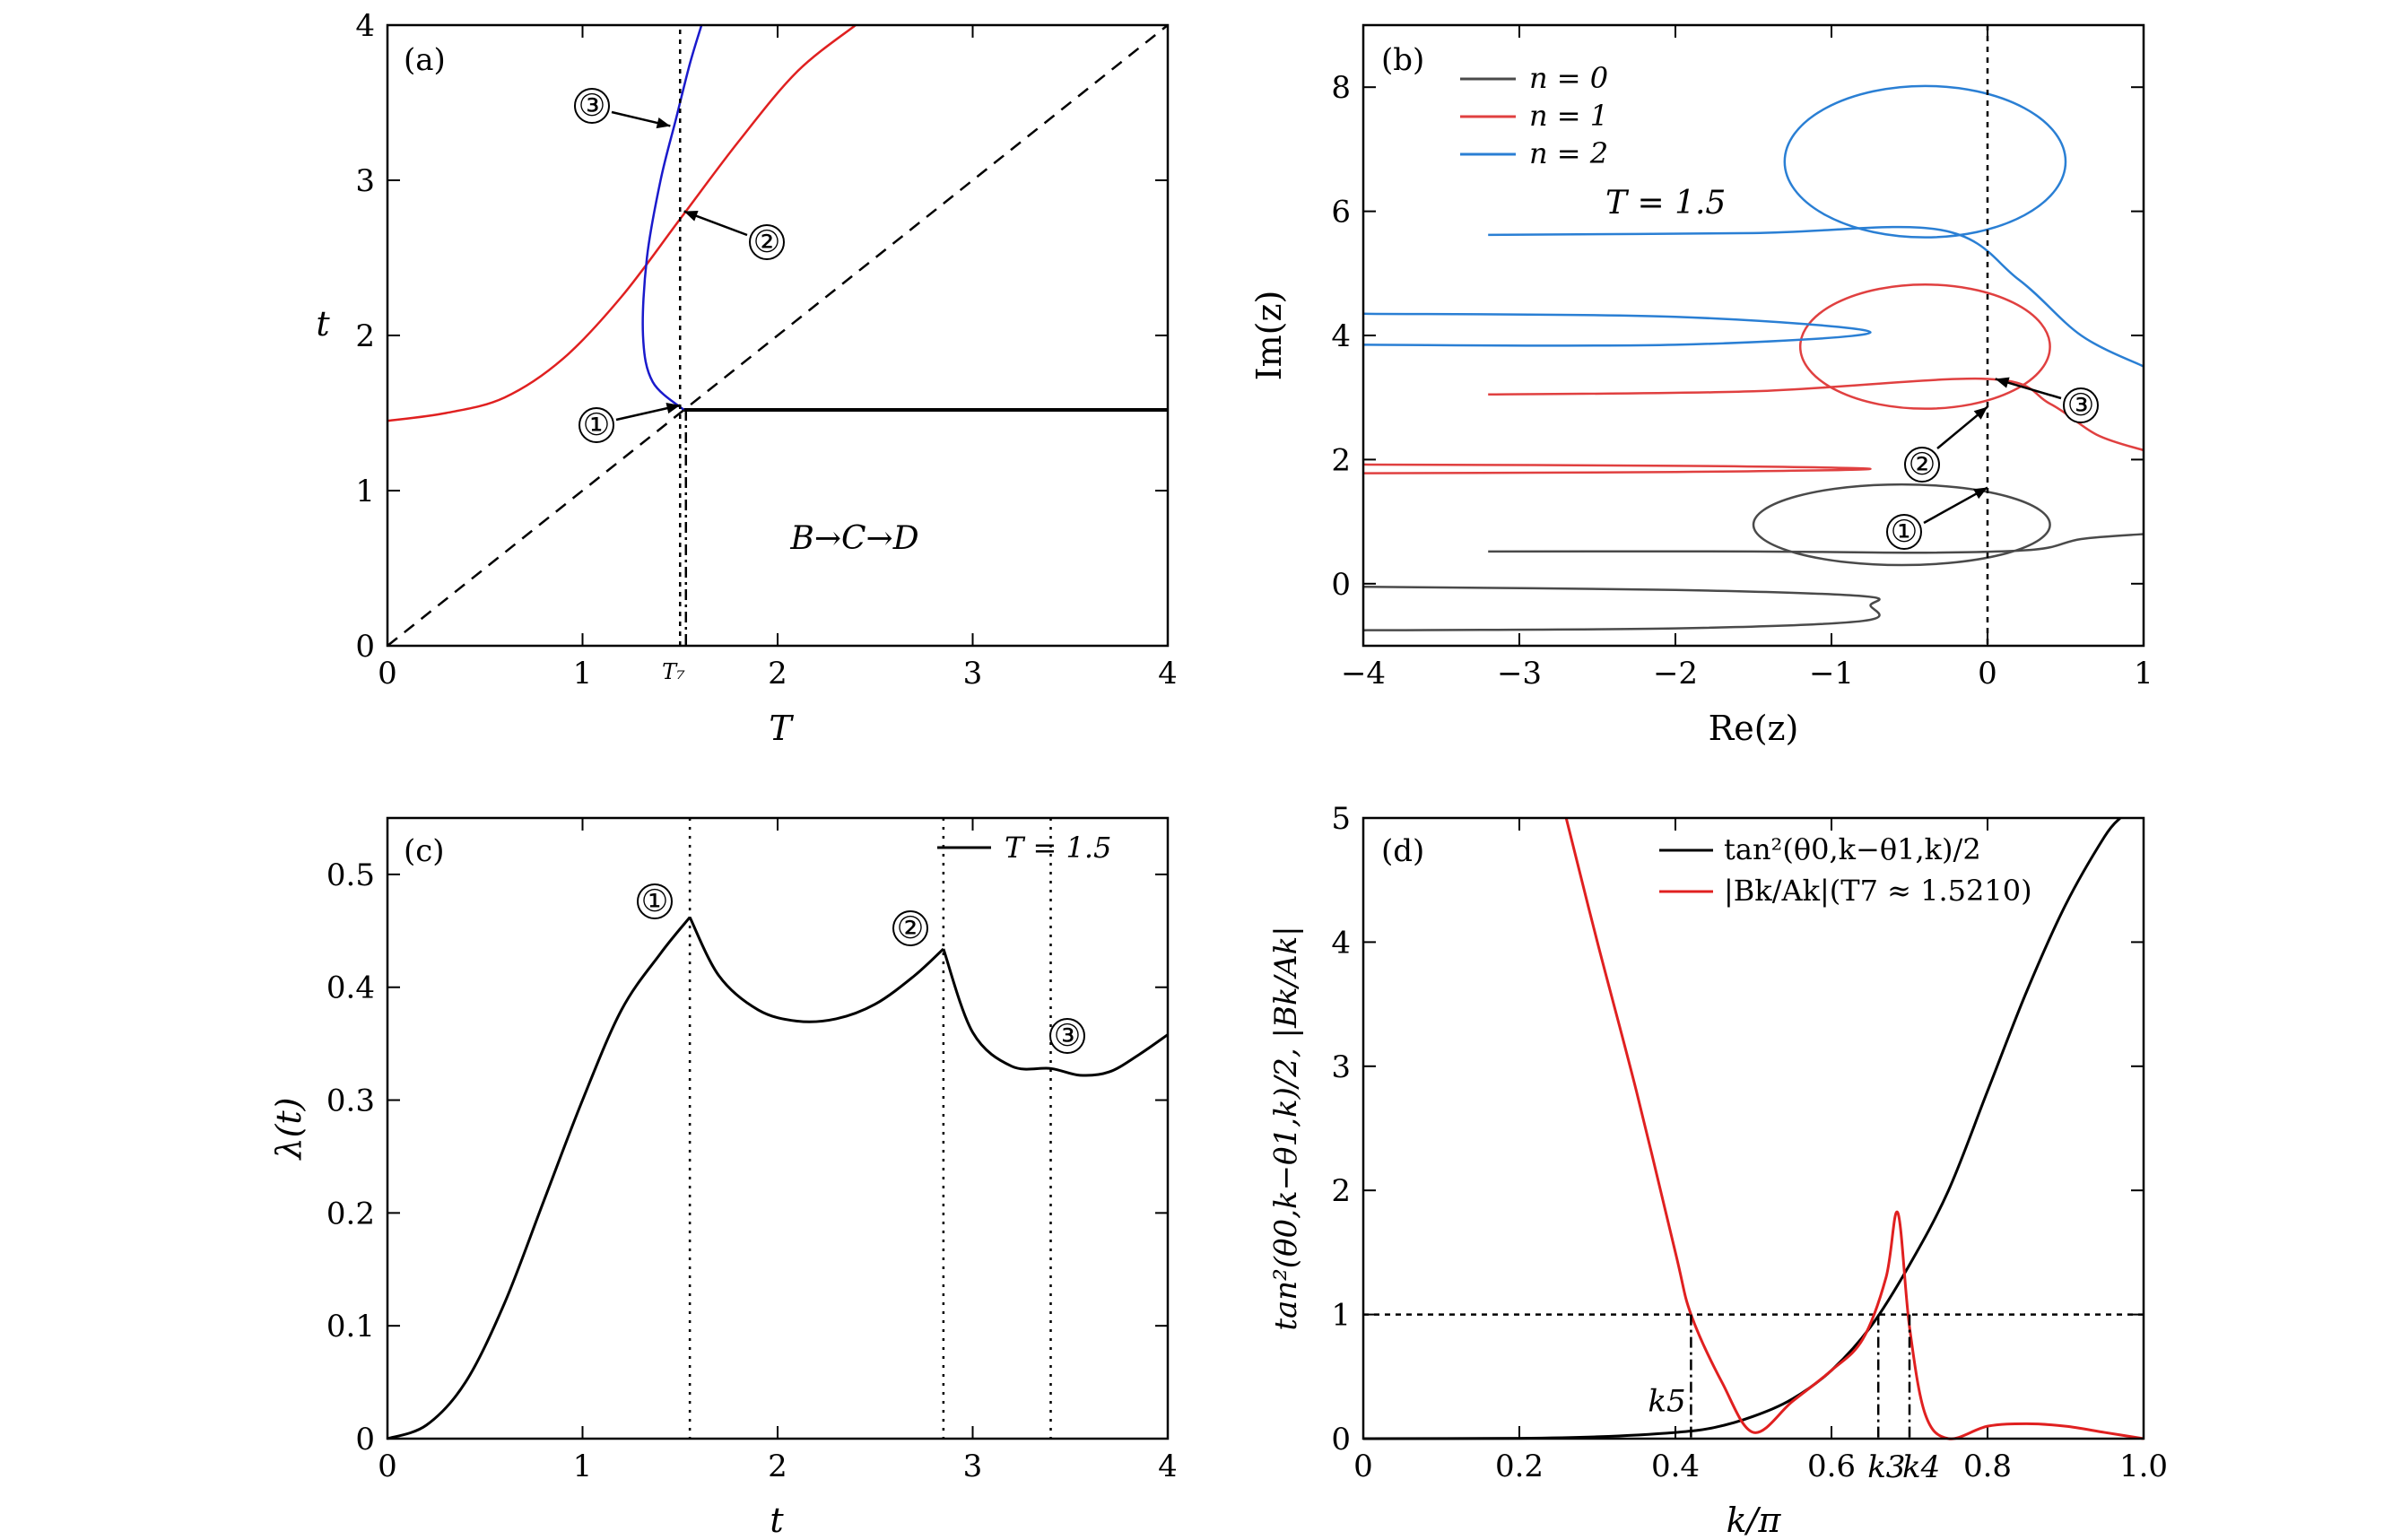 The height and width of the screenshot is (1540, 2401). Describe the element at coordinates (1987, 674) in the screenshot. I see `panel-b-xtick-label: 0` at that location.